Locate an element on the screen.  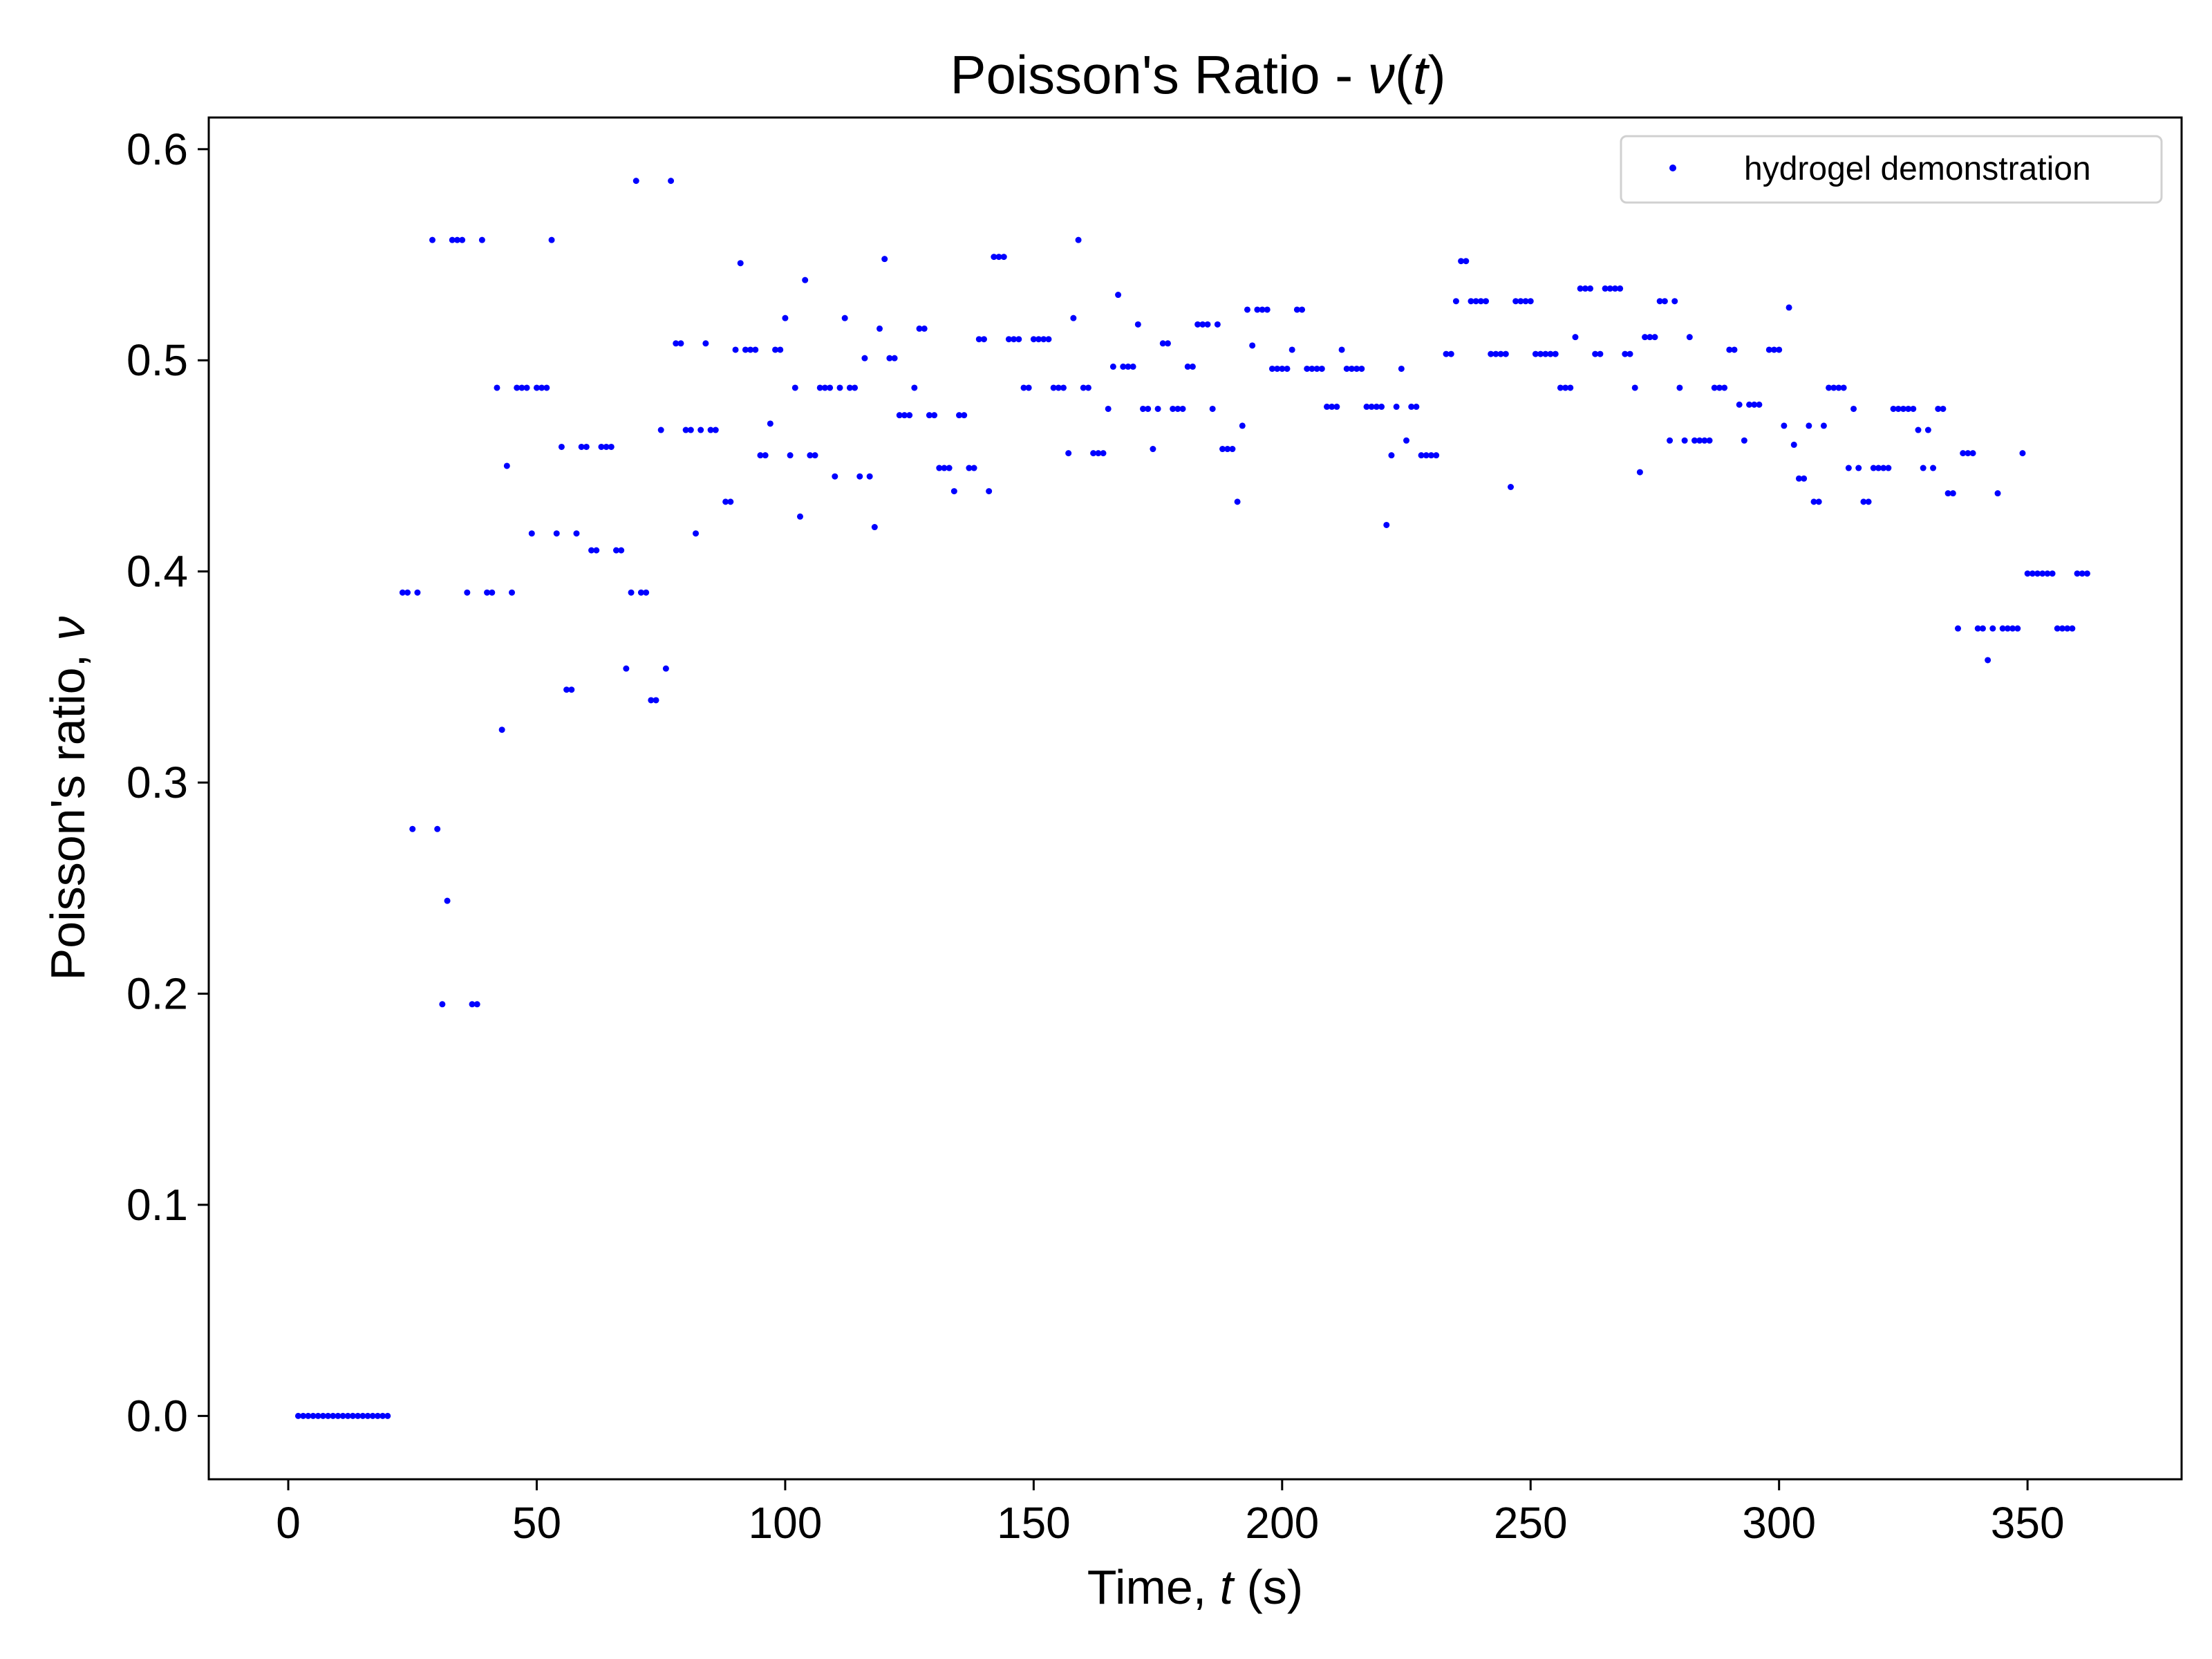
y-axis: 0.0 0.1 0.2 0.3 0.4 0.5 0.6 is located at coordinates (167, 782).